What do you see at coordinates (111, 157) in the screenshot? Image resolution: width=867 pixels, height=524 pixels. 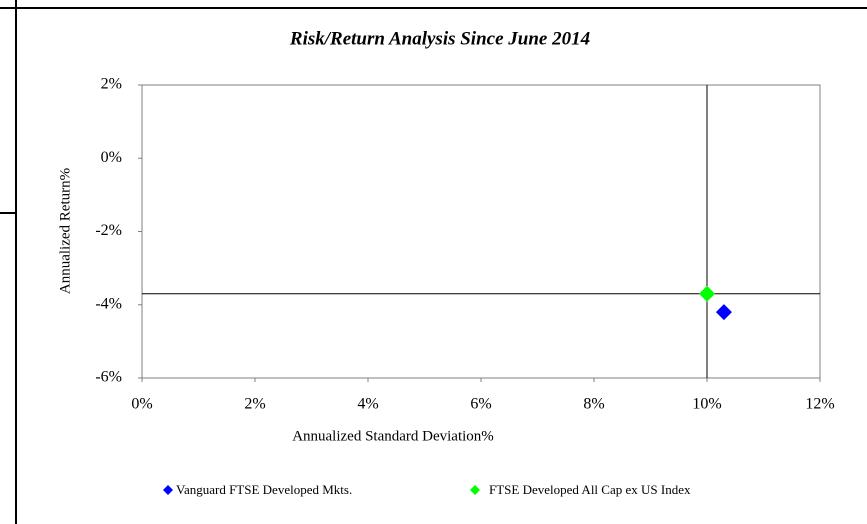 I see `y-tick-label: 0%` at bounding box center [111, 157].